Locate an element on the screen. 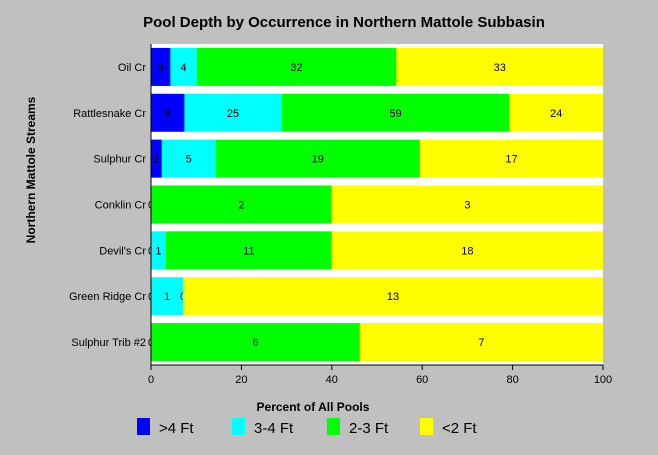 Image resolution: width=658 pixels, height=455 pixels. legend: >4 Ft 3-4 Ft 2-3 Ft <2 Ft is located at coordinates (307, 427).